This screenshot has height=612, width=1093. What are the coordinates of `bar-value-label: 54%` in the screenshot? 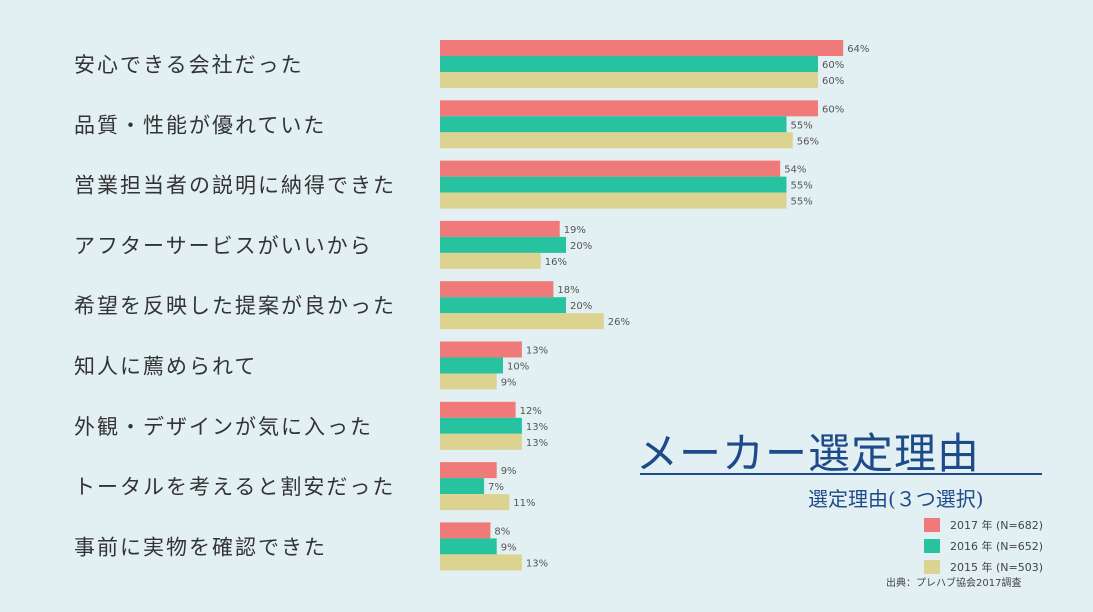 It's located at (795, 170).